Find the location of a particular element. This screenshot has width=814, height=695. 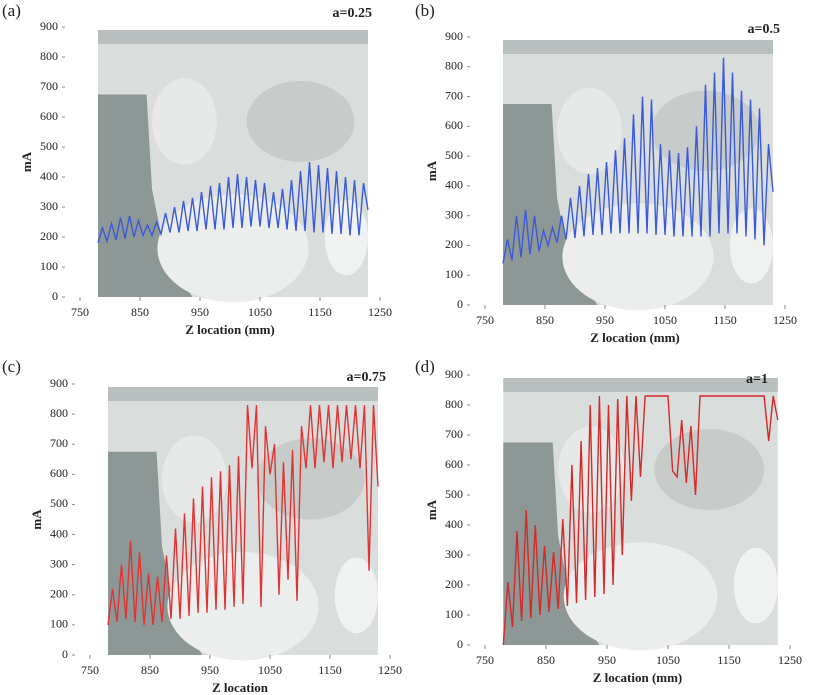

annotation: a=0.75 is located at coordinates (366, 377).